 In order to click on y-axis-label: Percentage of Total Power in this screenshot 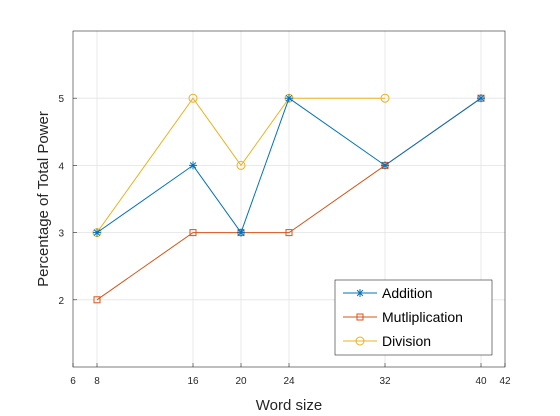, I will do `click(43, 199)`.